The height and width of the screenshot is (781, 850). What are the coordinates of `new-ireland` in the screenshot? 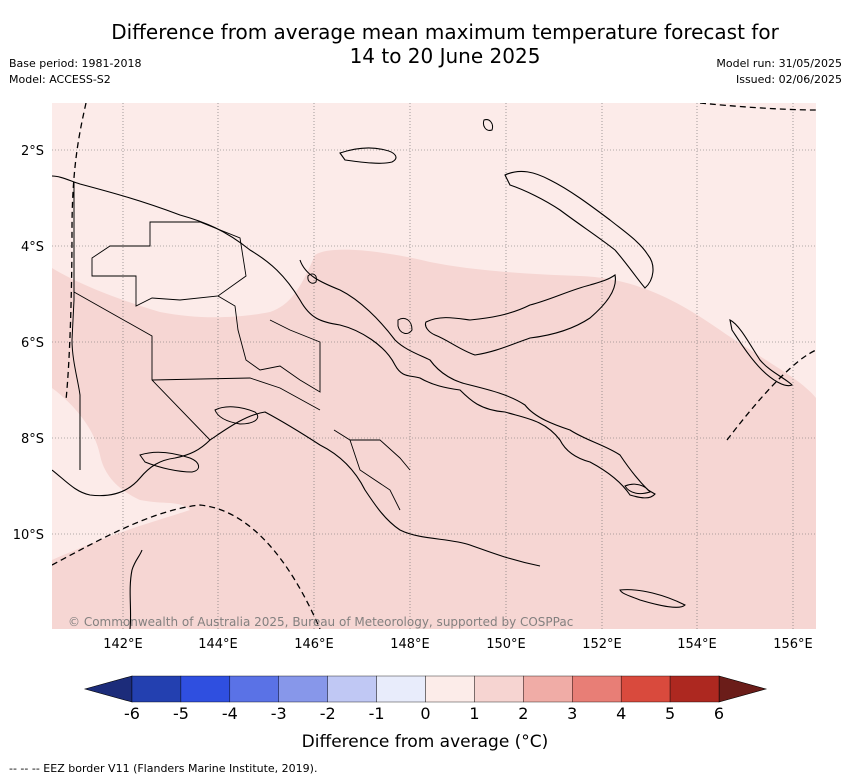 It's located at (579, 229).